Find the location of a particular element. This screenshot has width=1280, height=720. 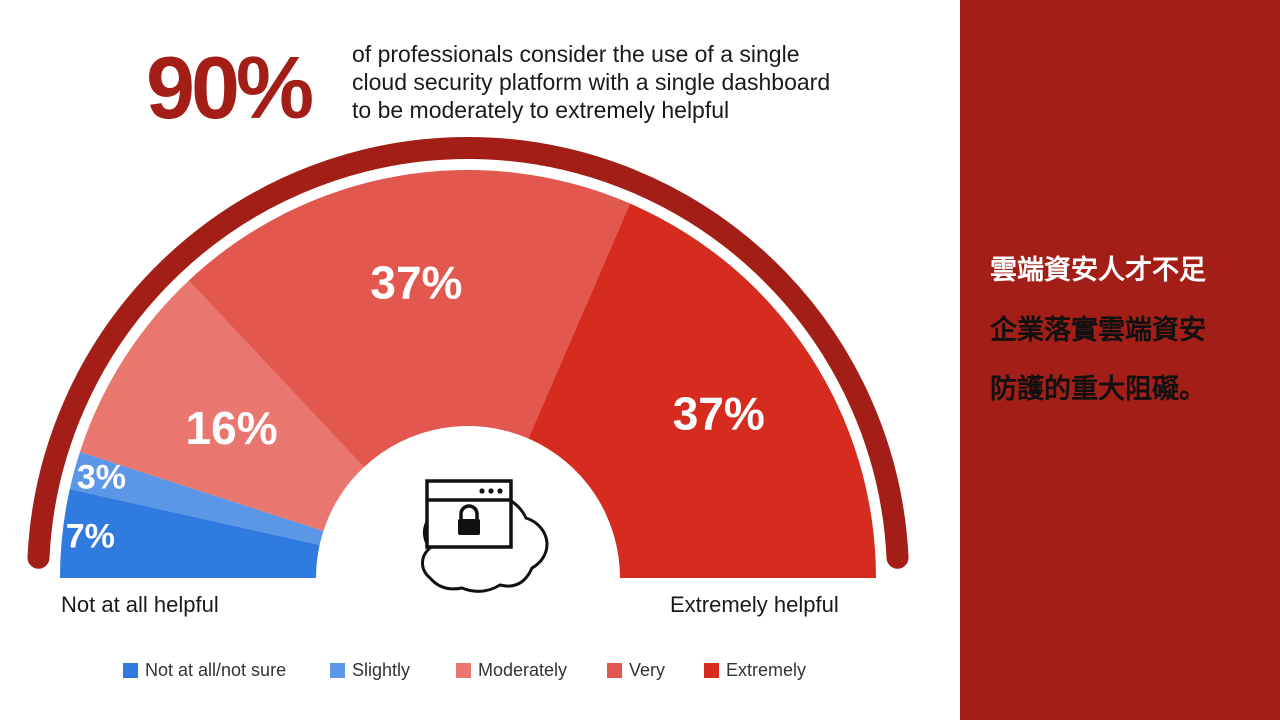

slice-slightly is located at coordinates (196, 498).